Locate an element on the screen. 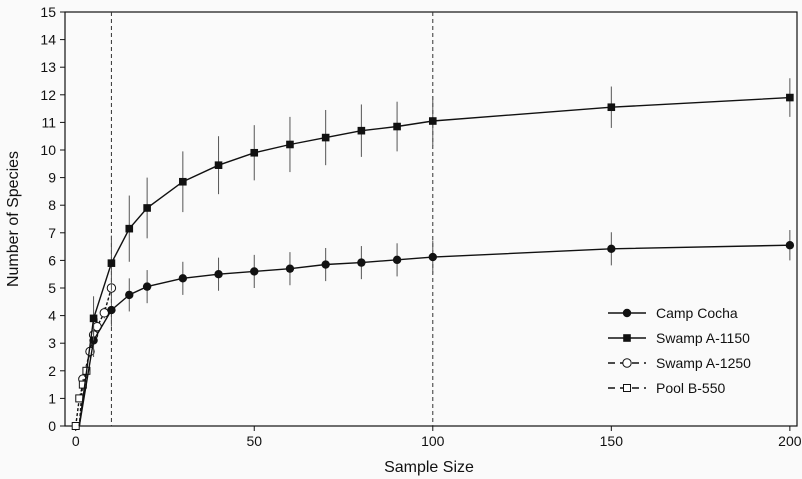 This screenshot has height=479, width=802. x-tick-label: 0 is located at coordinates (76, 441).